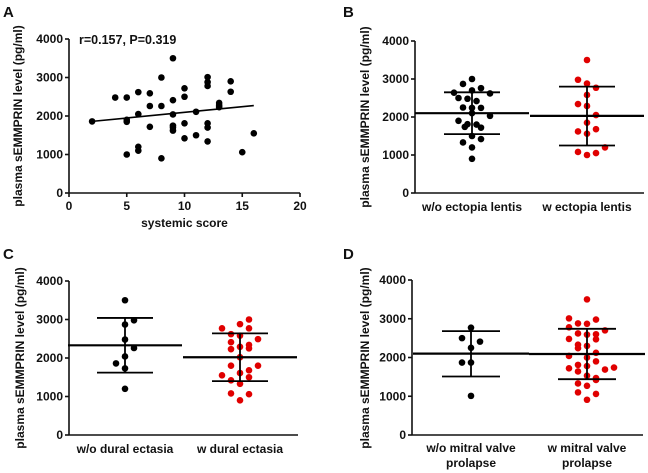 The width and height of the screenshot is (648, 473). Describe the element at coordinates (587, 463) in the screenshot. I see `x-category-label: prolapse` at that location.